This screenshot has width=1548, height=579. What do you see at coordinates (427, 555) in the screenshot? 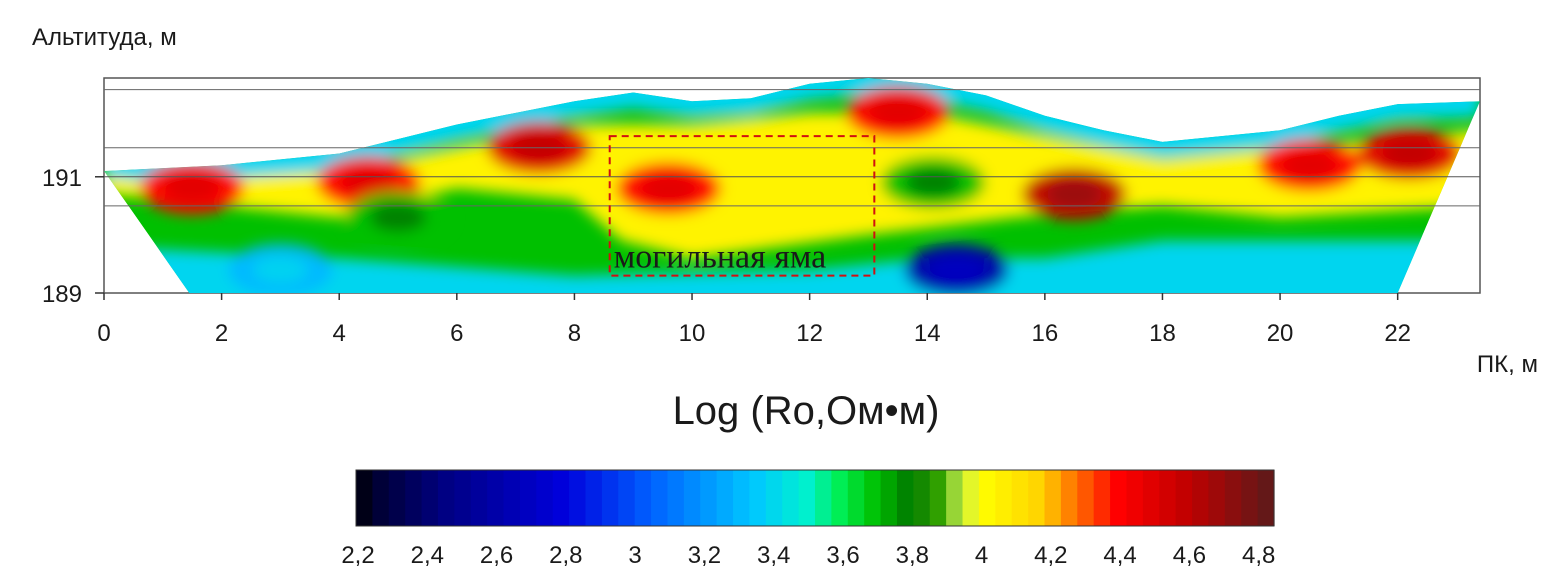
I see `colorbar-tick-label: 2,4` at bounding box center [427, 555].